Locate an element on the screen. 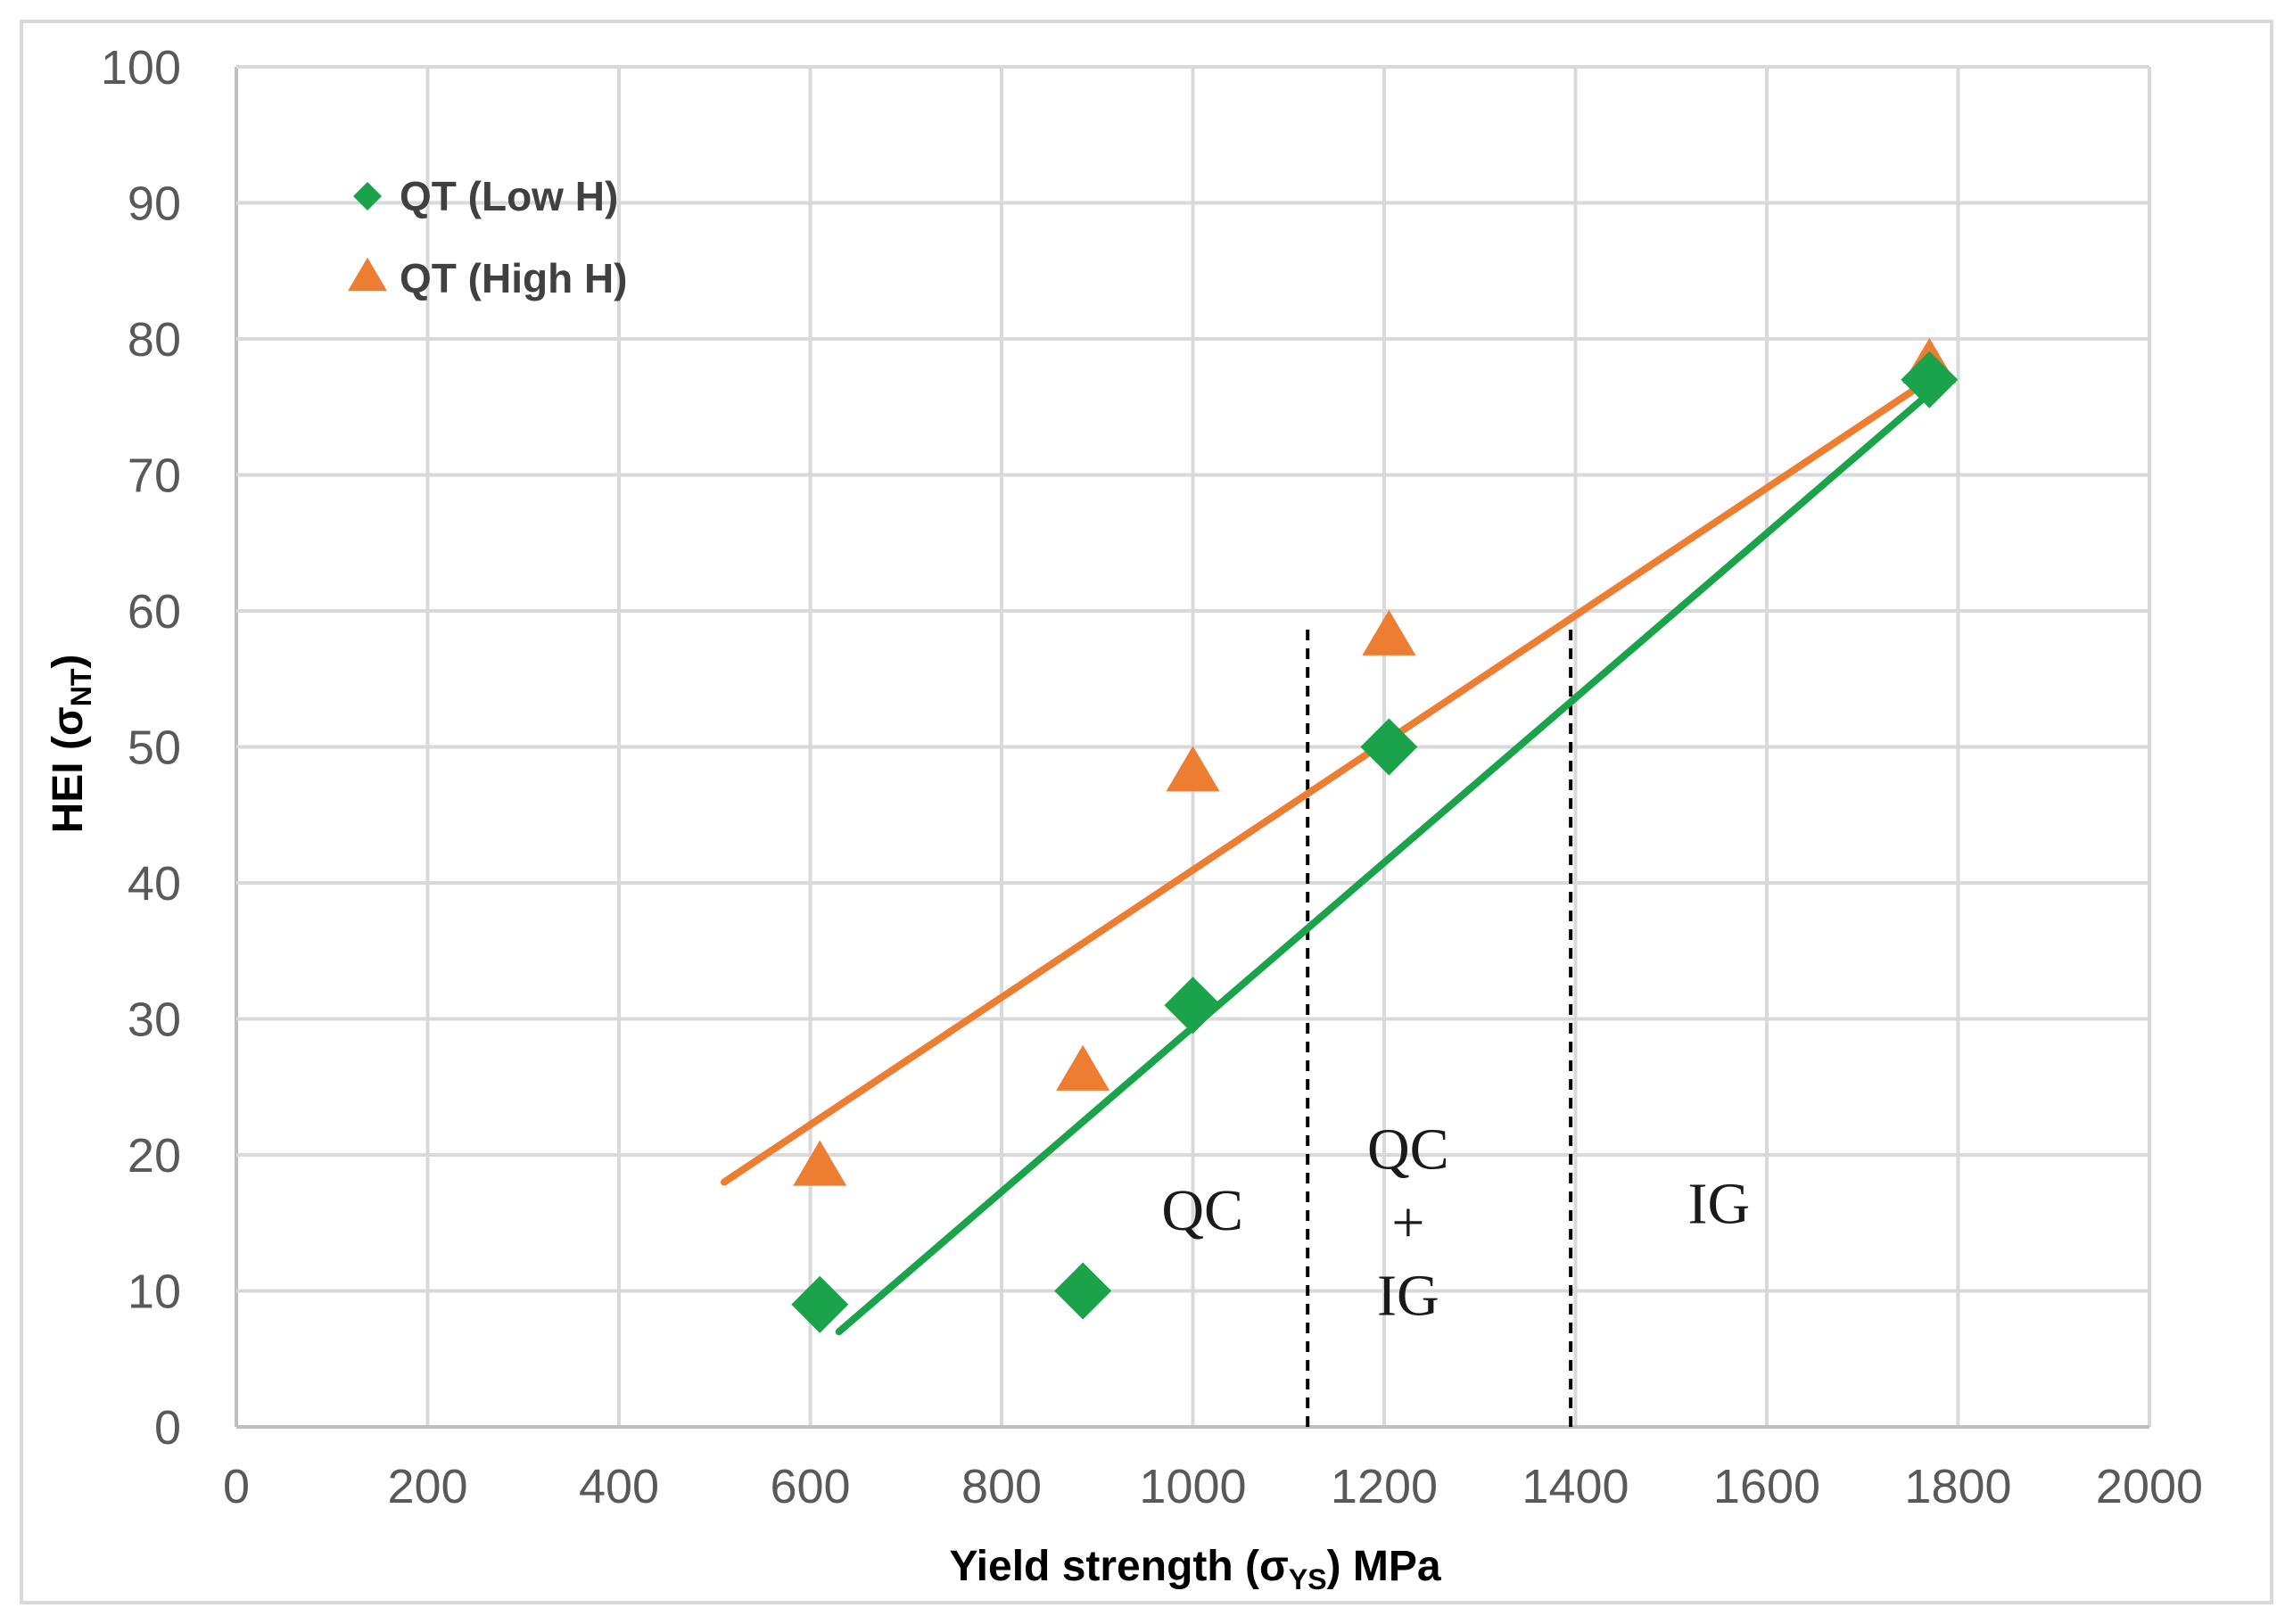 The height and width of the screenshot is (1624, 2293). x-tick-label: 1800 is located at coordinates (1957, 1486).